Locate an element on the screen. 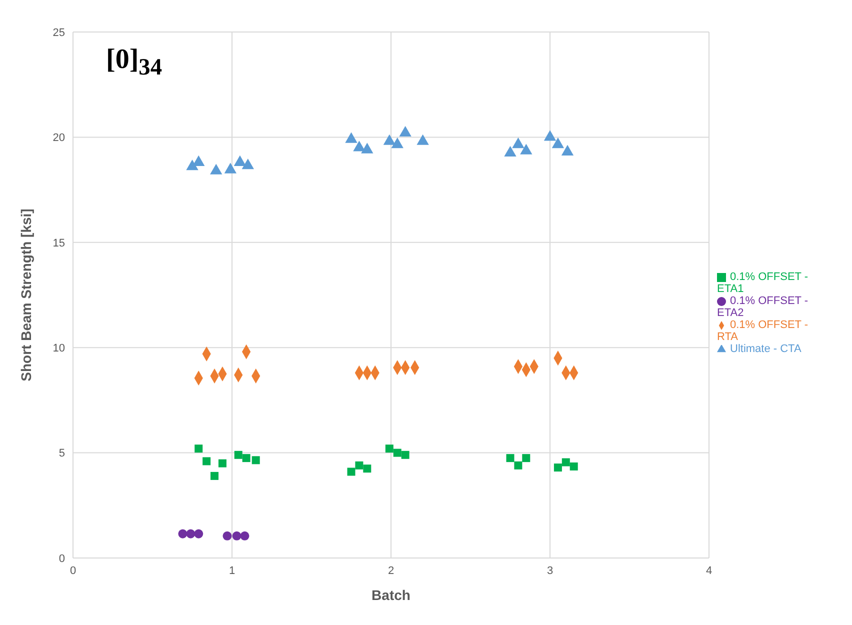 This screenshot has width=852, height=625. legend-label: 0.1% OFFSET - ETA2 is located at coordinates (762, 307).